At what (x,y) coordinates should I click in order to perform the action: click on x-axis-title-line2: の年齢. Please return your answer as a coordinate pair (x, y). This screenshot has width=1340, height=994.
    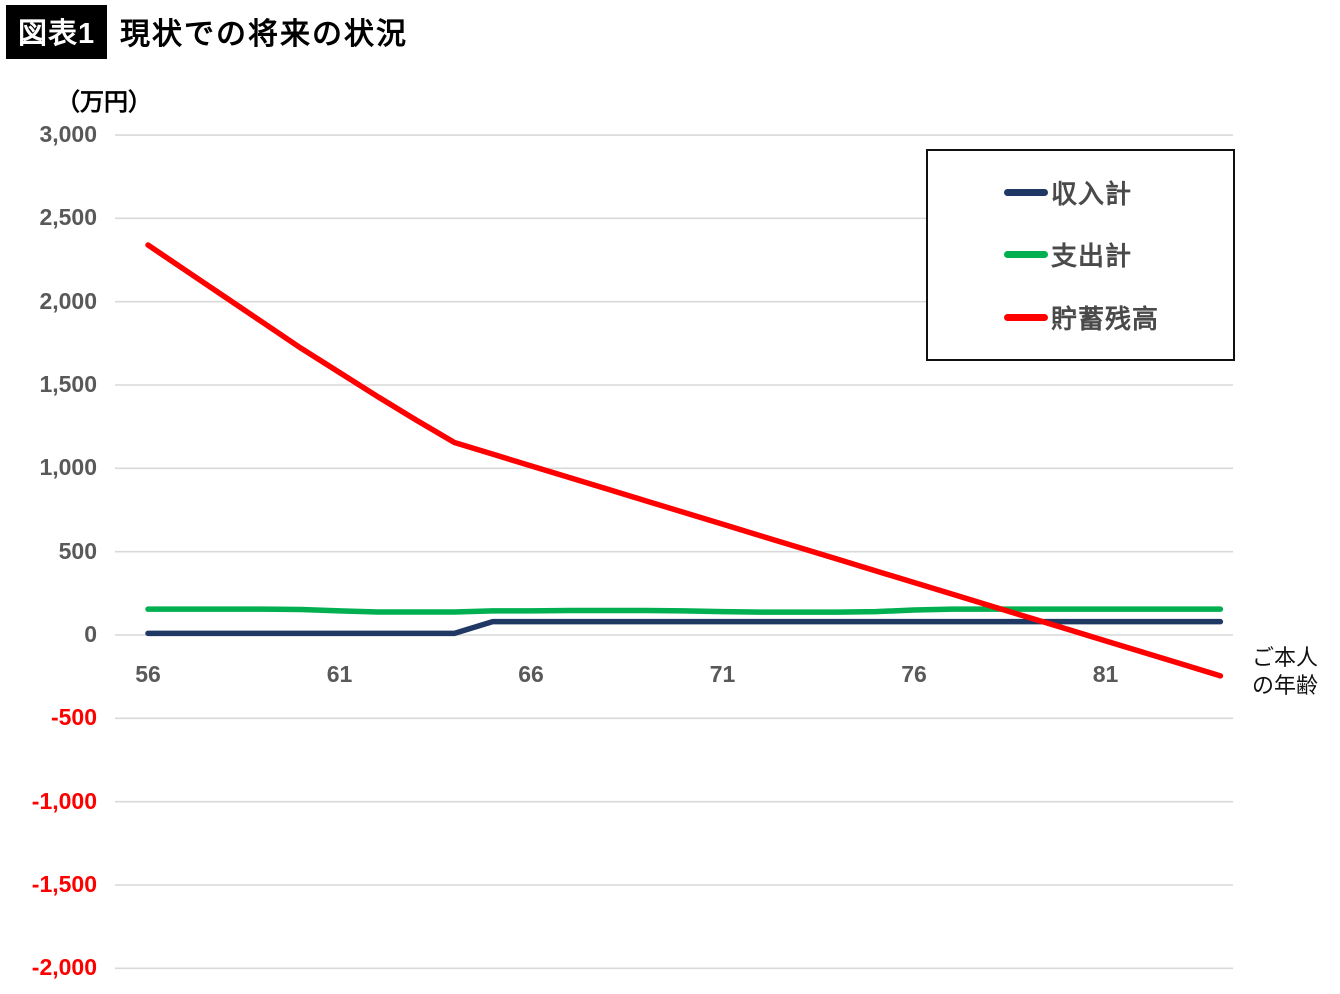
    Looking at the image, I should click on (1285, 685).